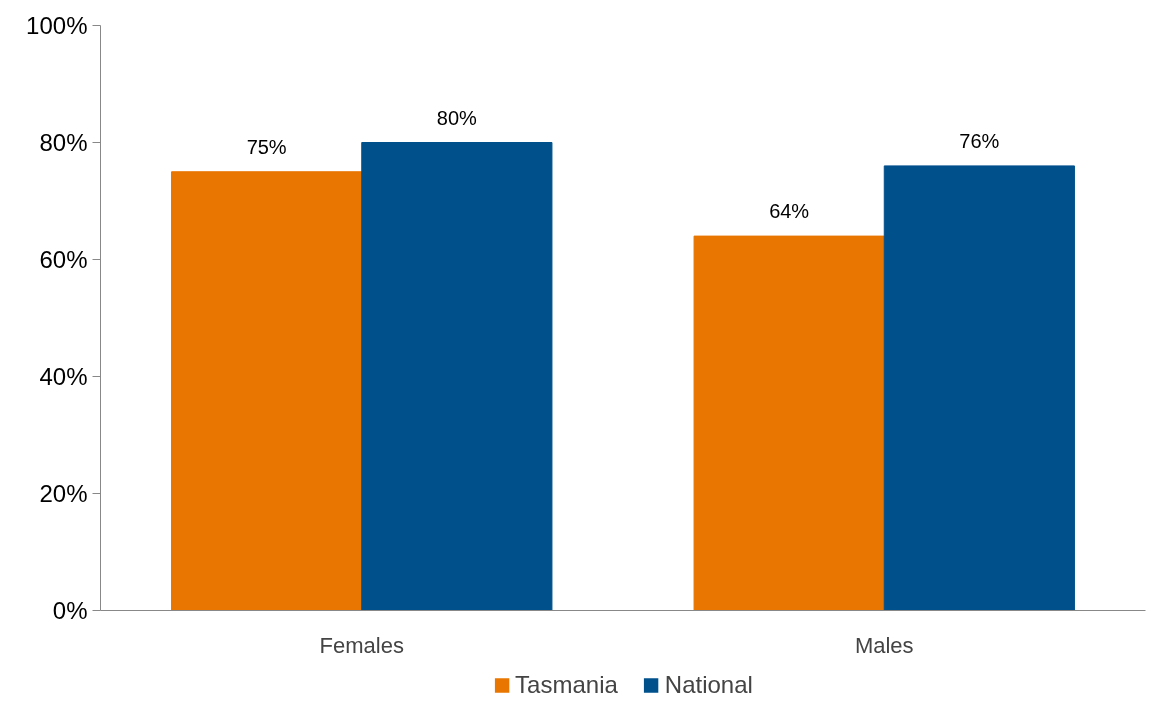  I want to click on y-tick-label: 40%, so click(63, 376).